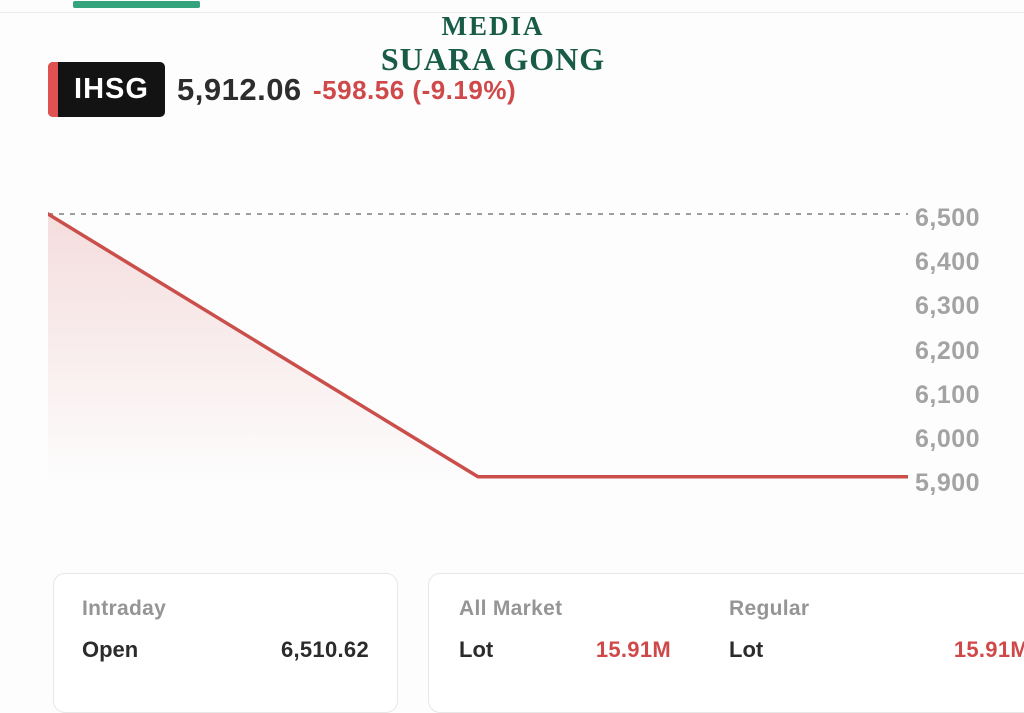 Image resolution: width=1024 pixels, height=713 pixels. What do you see at coordinates (988, 649) in the screenshot?
I see `regular-lot-value: 15.91M` at bounding box center [988, 649].